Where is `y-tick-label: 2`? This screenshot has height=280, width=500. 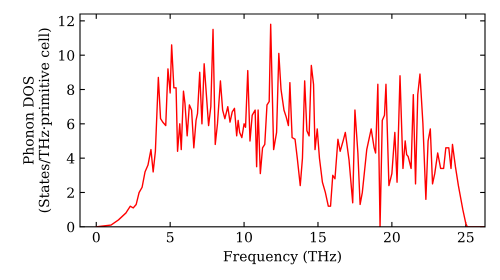
y-tick-label: 2 is located at coordinates (70, 192).